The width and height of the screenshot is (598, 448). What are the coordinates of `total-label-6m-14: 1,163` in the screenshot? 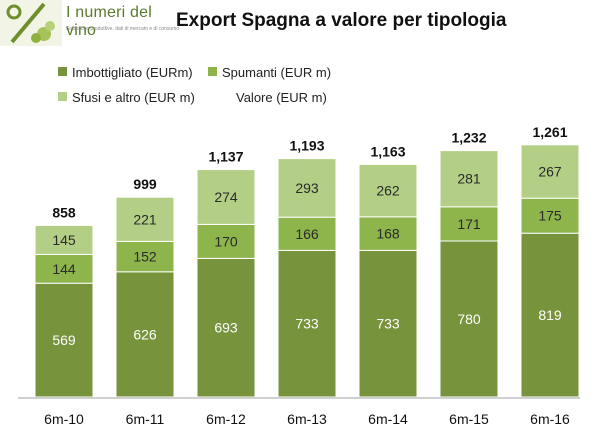 It's located at (387, 151).